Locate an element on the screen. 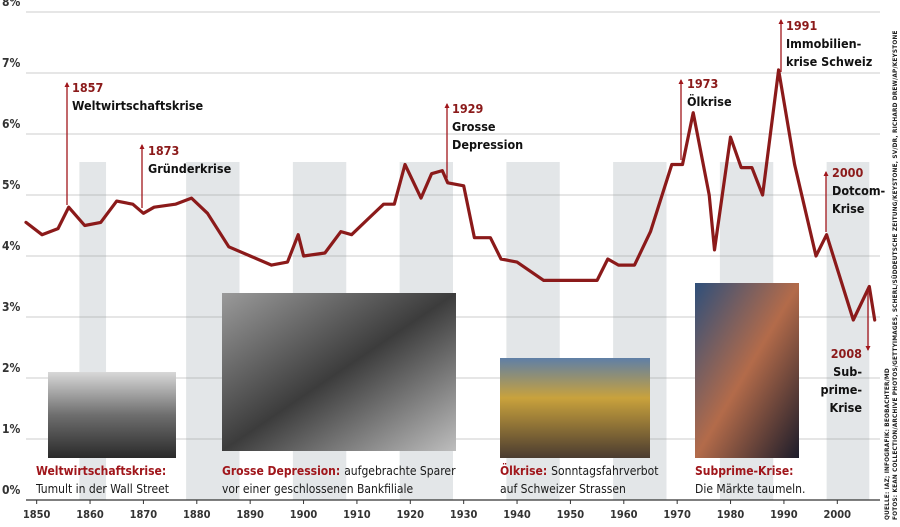 Image resolution: width=900 pixels, height=527 pixels. shaded-period is located at coordinates (848, 331).